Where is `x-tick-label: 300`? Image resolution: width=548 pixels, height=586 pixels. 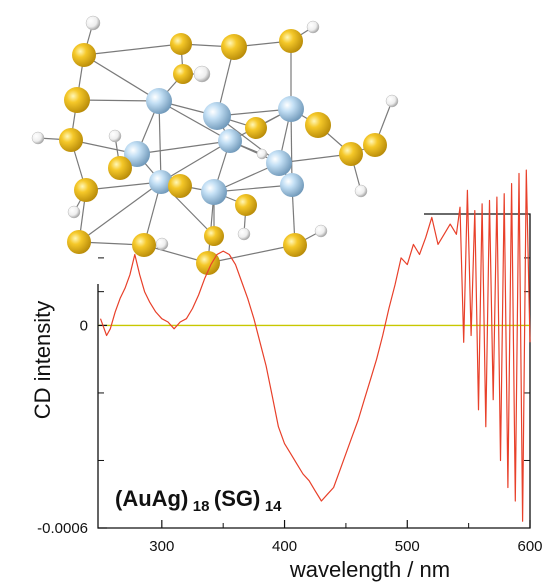
x-tick-label: 300 is located at coordinates (161, 546).